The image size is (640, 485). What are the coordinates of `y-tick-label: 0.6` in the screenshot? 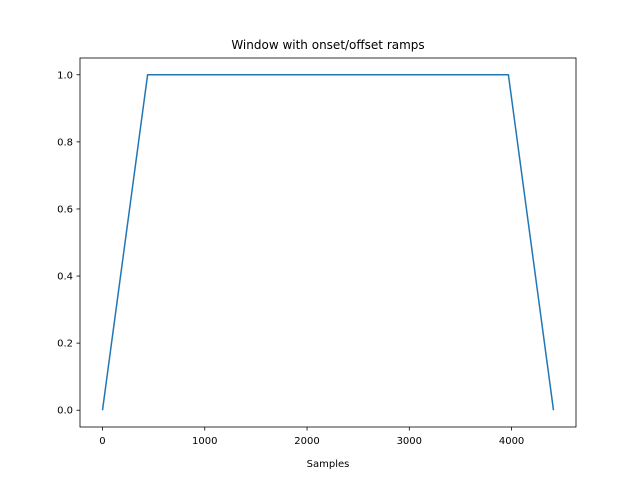 It's located at (65, 209).